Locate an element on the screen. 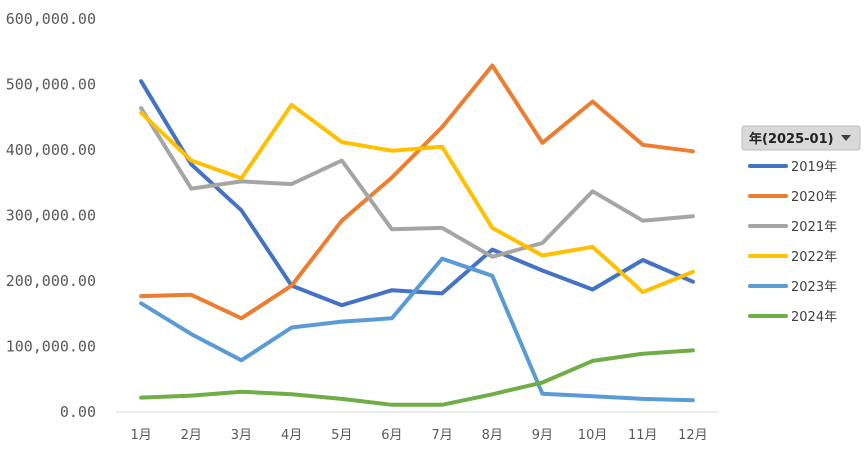 This screenshot has width=865, height=452. x-tick-text: 1月 is located at coordinates (140, 435).